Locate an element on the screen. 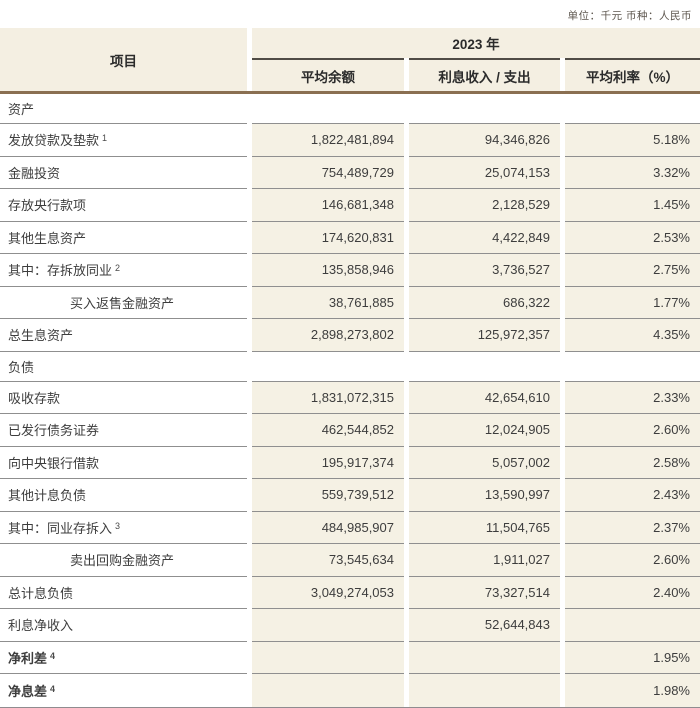  cell-interest: 4,422,849 is located at coordinates (484, 237).